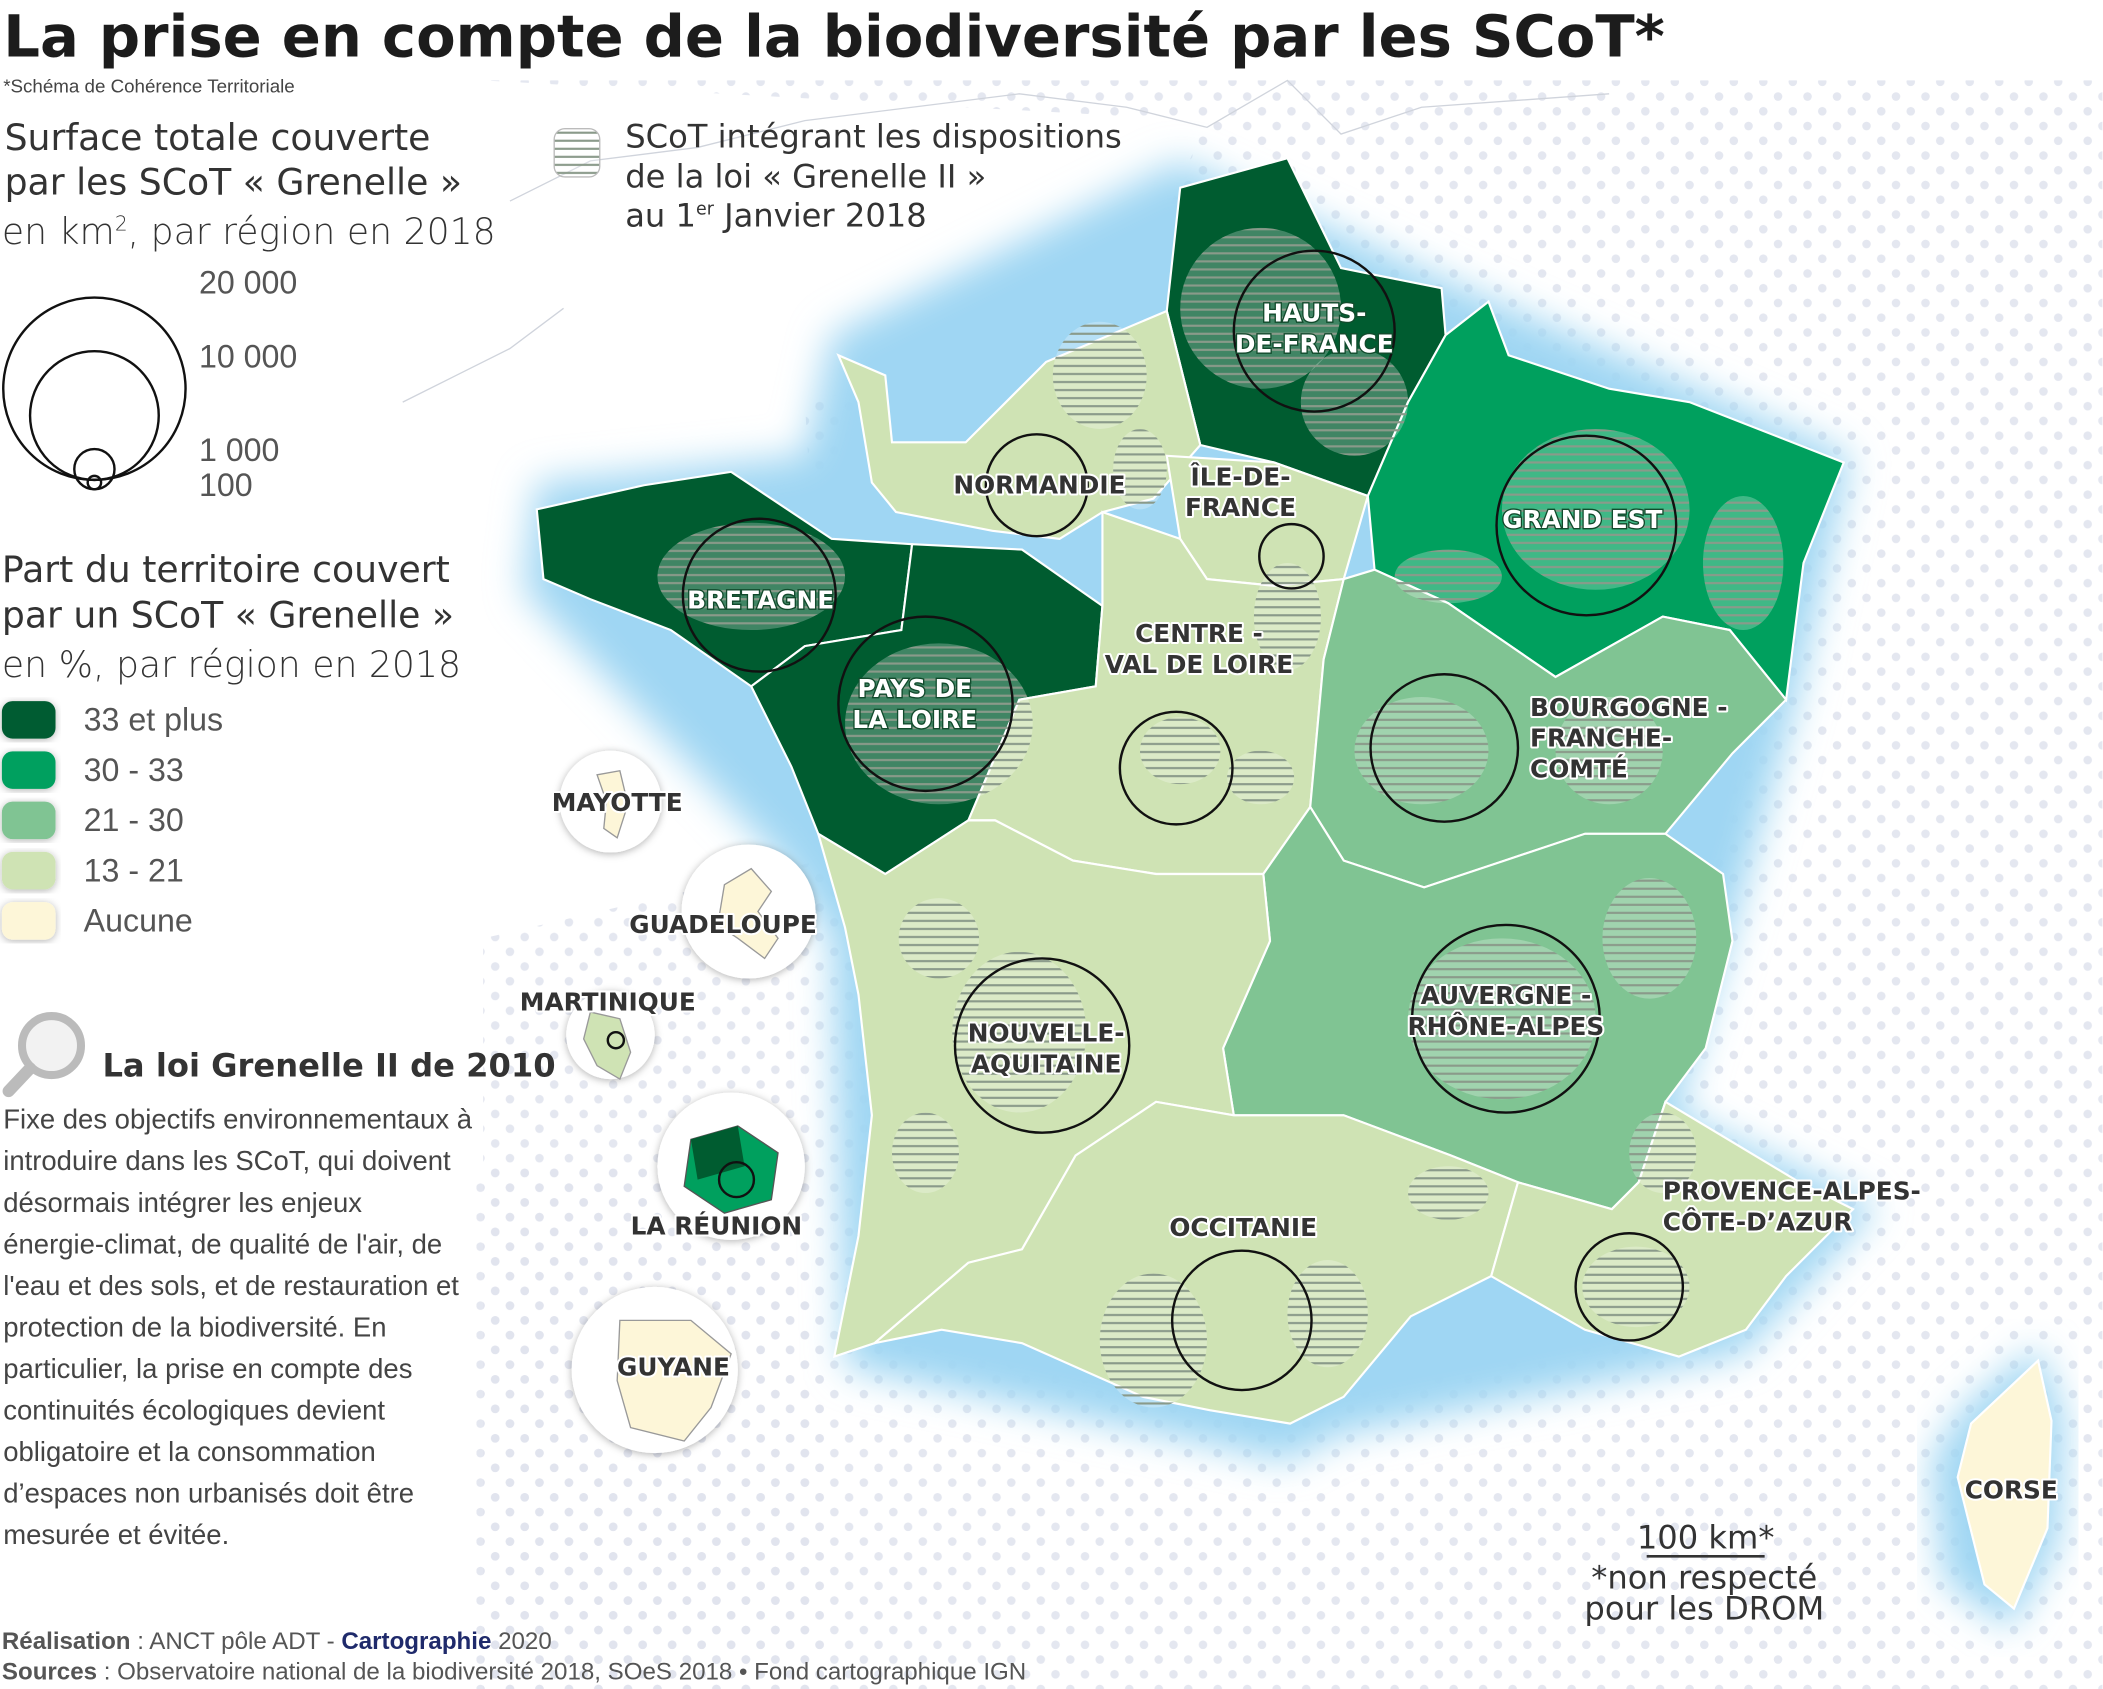 The image size is (2103, 1689). I want to click on label-na-1: NOUVELLE-, so click(1046, 1033).